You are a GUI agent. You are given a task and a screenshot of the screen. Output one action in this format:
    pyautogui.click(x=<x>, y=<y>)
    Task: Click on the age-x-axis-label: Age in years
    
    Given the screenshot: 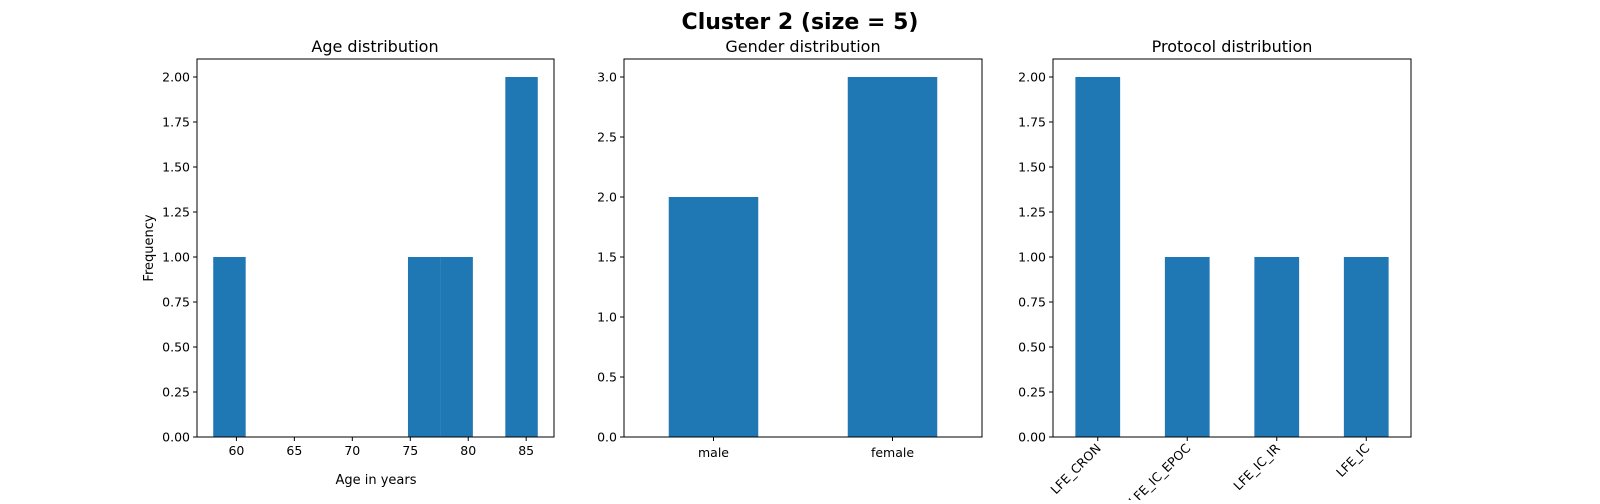 What is the action you would take?
    pyautogui.click(x=375, y=480)
    